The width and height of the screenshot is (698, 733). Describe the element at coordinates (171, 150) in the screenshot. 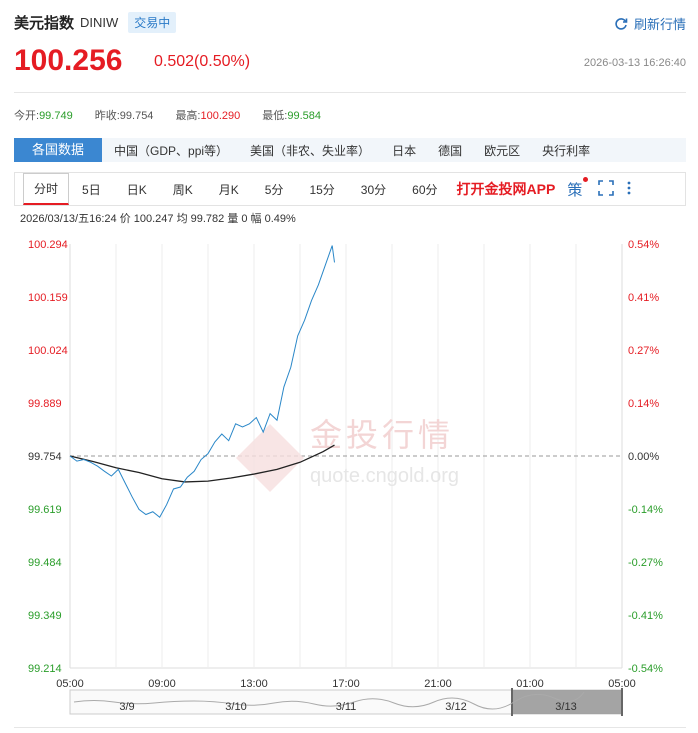

I see `country-tab: 中国（GDP、ppi等）` at that location.